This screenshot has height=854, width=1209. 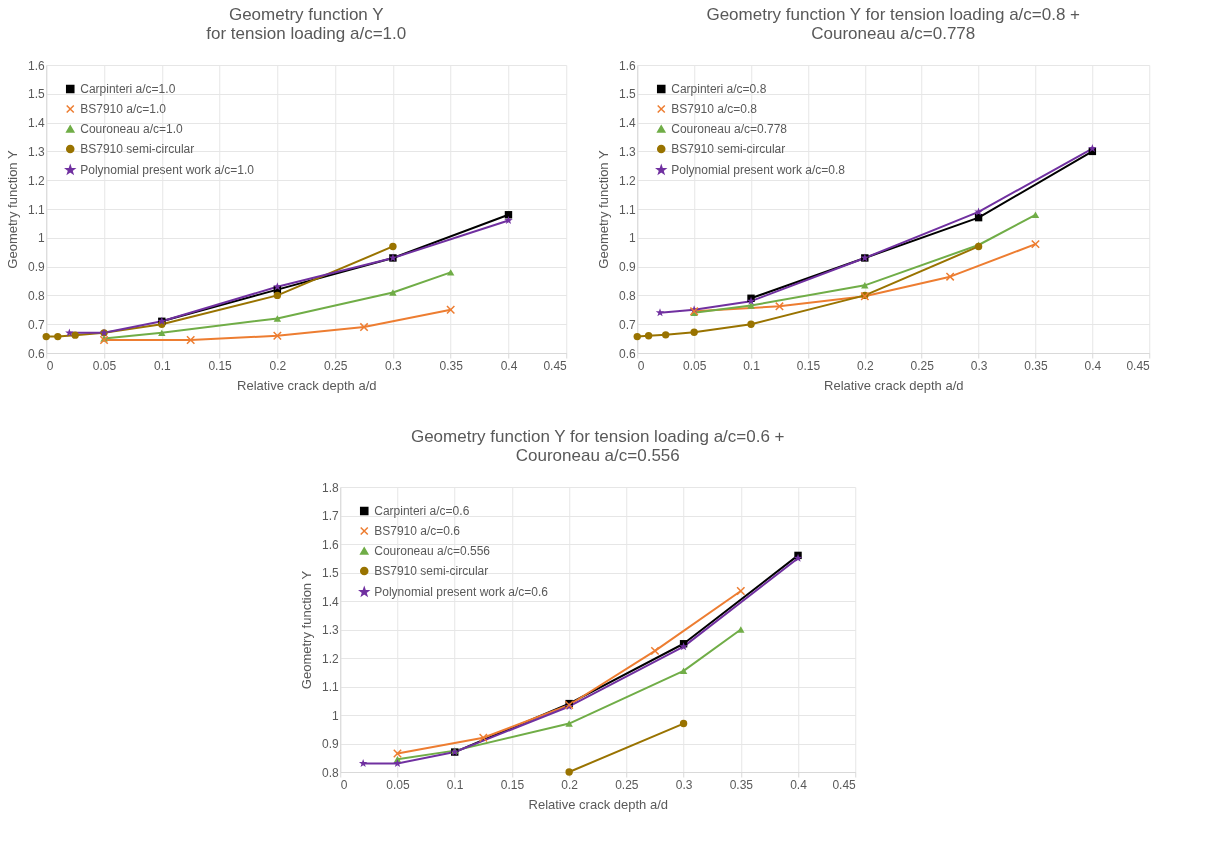 What do you see at coordinates (719, 89) in the screenshot?
I see `legend-label: Carpinteri a/c=0.8` at bounding box center [719, 89].